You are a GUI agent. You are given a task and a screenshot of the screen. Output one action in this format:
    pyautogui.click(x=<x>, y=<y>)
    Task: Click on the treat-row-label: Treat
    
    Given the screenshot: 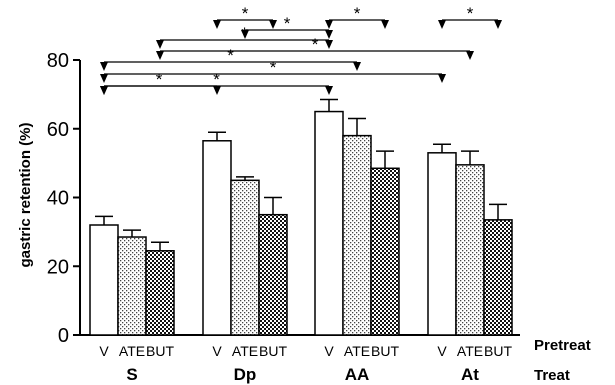 What is the action you would take?
    pyautogui.click(x=552, y=375)
    